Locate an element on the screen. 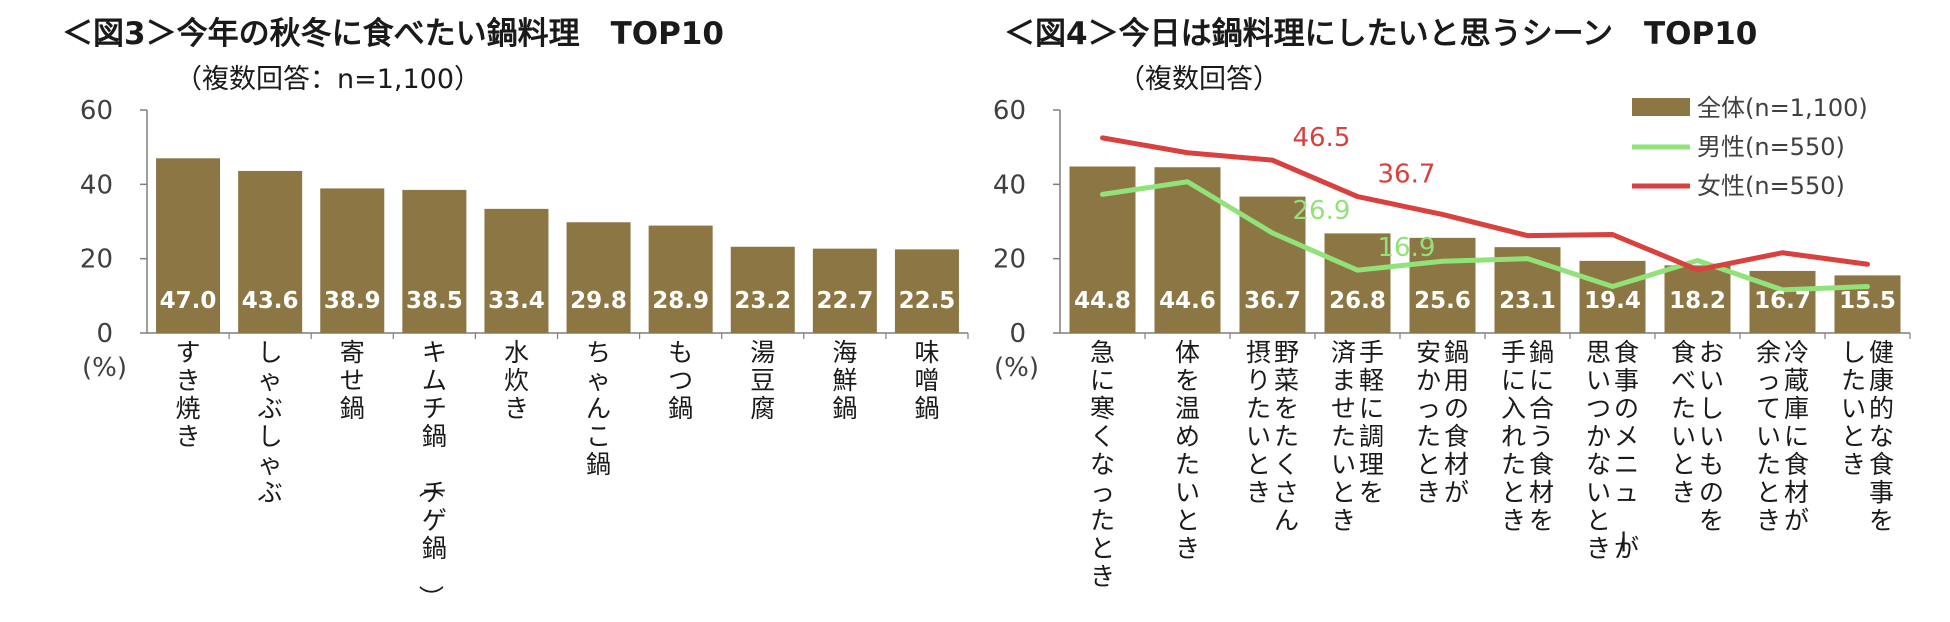 Image resolution: width=1950 pixels, height=622 pixels. chart2-category-label: 手に入れたとき is located at coordinates (1513, 436).